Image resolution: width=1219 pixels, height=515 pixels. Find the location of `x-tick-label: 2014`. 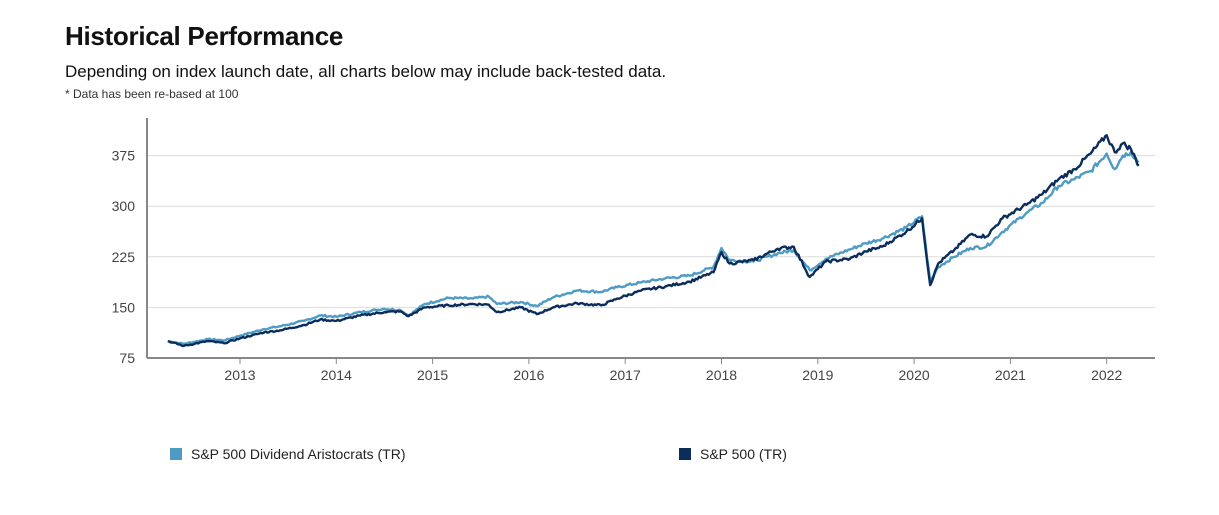

x-tick-label: 2014 is located at coordinates (336, 375).